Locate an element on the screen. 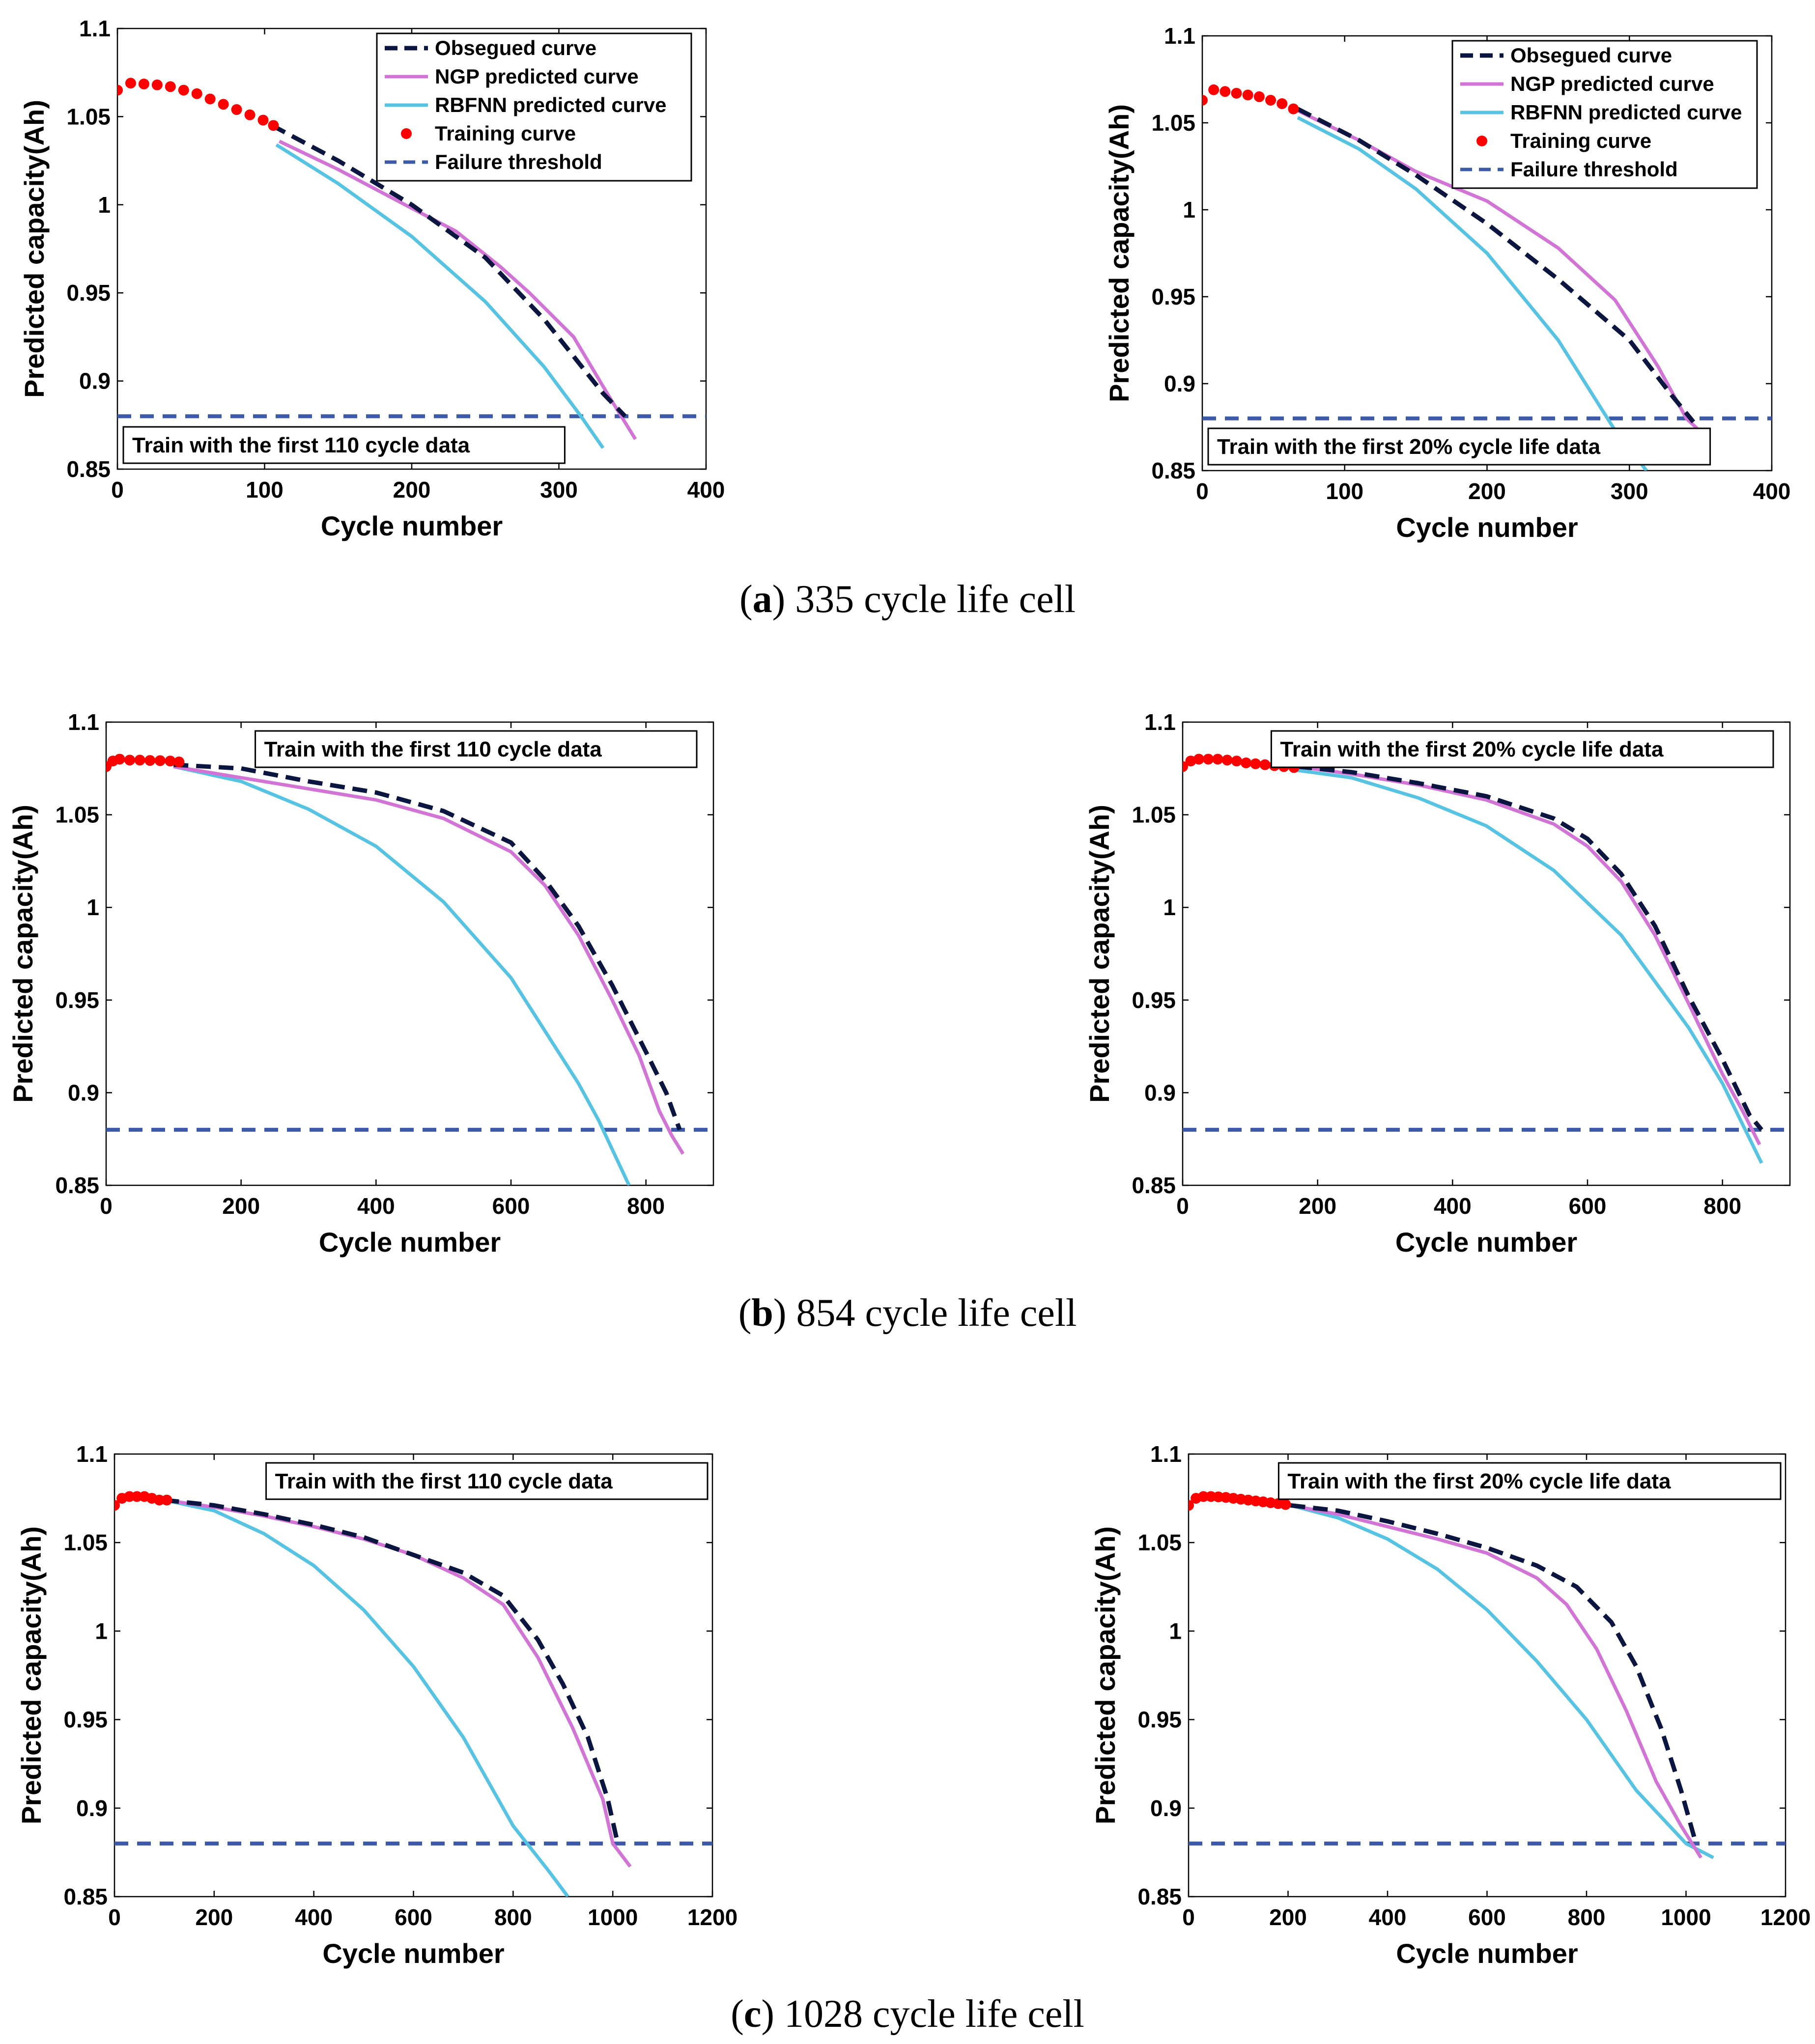 The image size is (1815, 2044). caption-letter: c is located at coordinates (752, 2014).